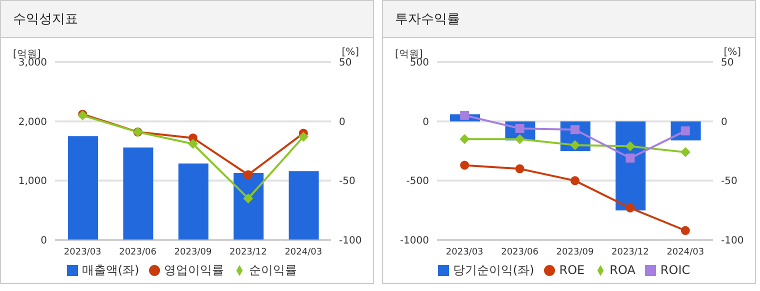 The image size is (760, 291). Describe the element at coordinates (32, 182) in the screenshot. I see `y-tick-label: 1,000` at that location.